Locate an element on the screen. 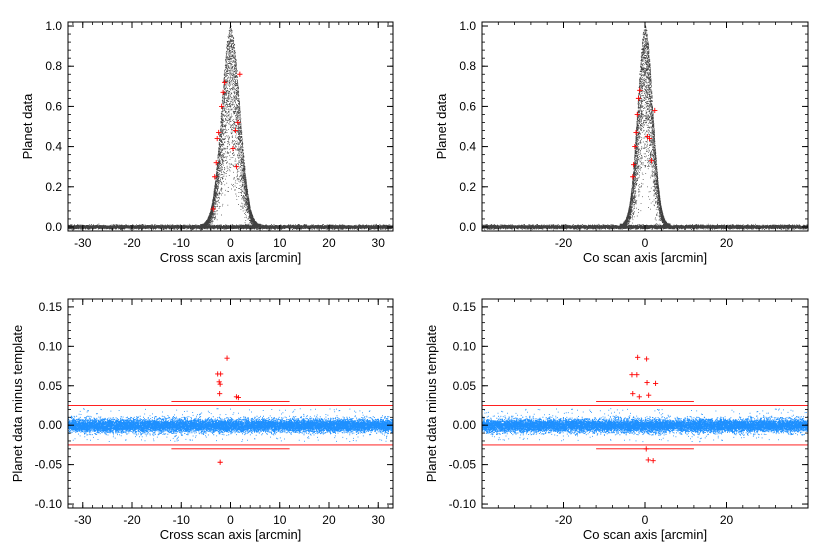  x-axis-label: Cross scan axis [arcmin] is located at coordinates (231, 257).